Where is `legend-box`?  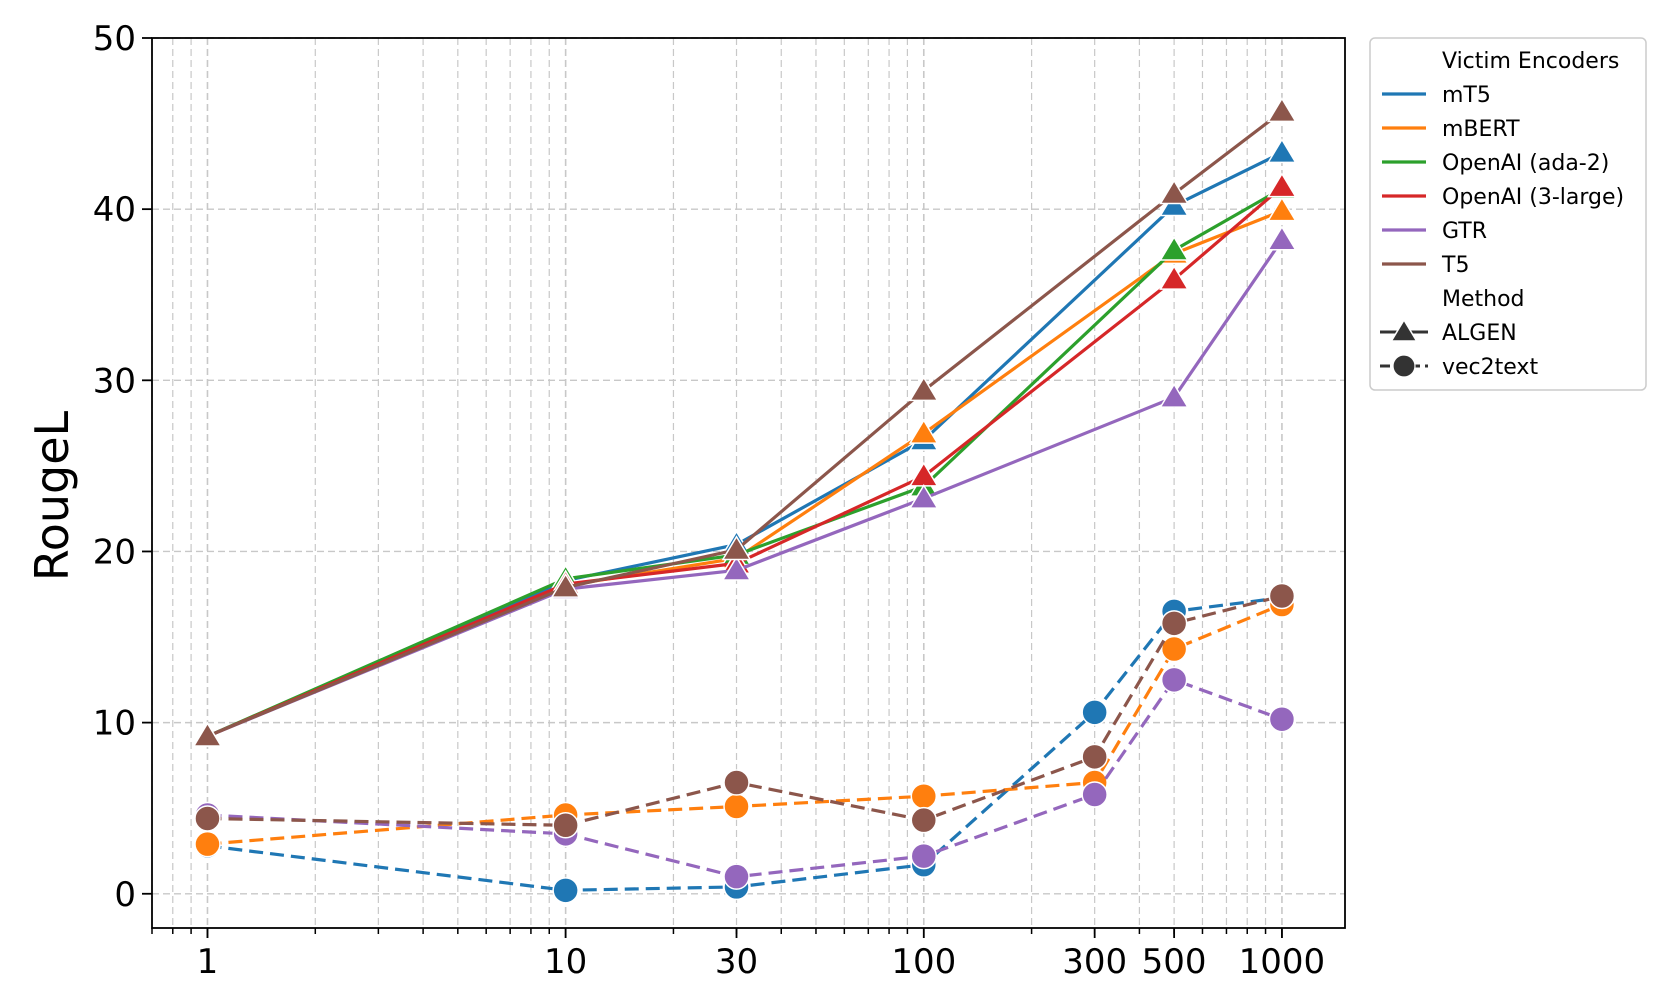
legend-box is located at coordinates (1508, 214).